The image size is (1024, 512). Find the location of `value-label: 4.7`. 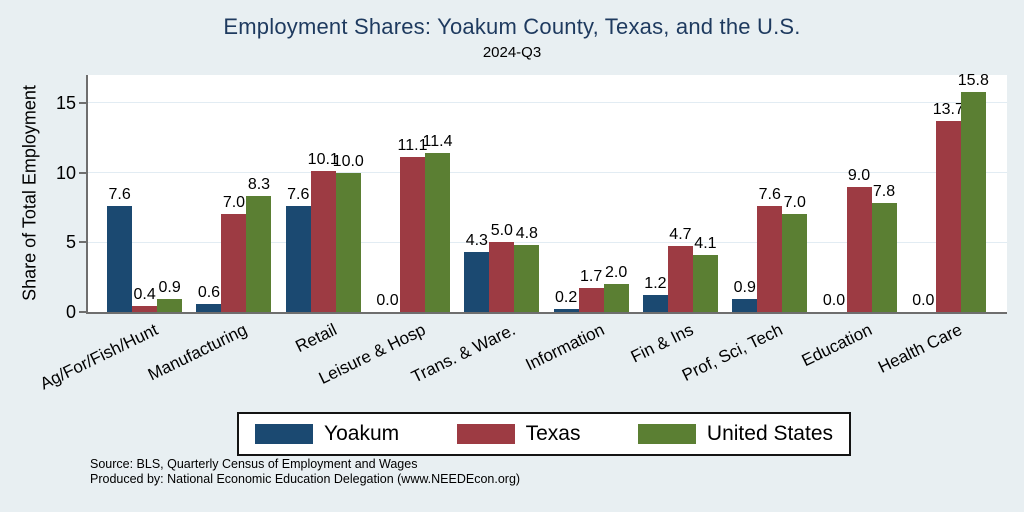

value-label: 4.7 is located at coordinates (680, 235).